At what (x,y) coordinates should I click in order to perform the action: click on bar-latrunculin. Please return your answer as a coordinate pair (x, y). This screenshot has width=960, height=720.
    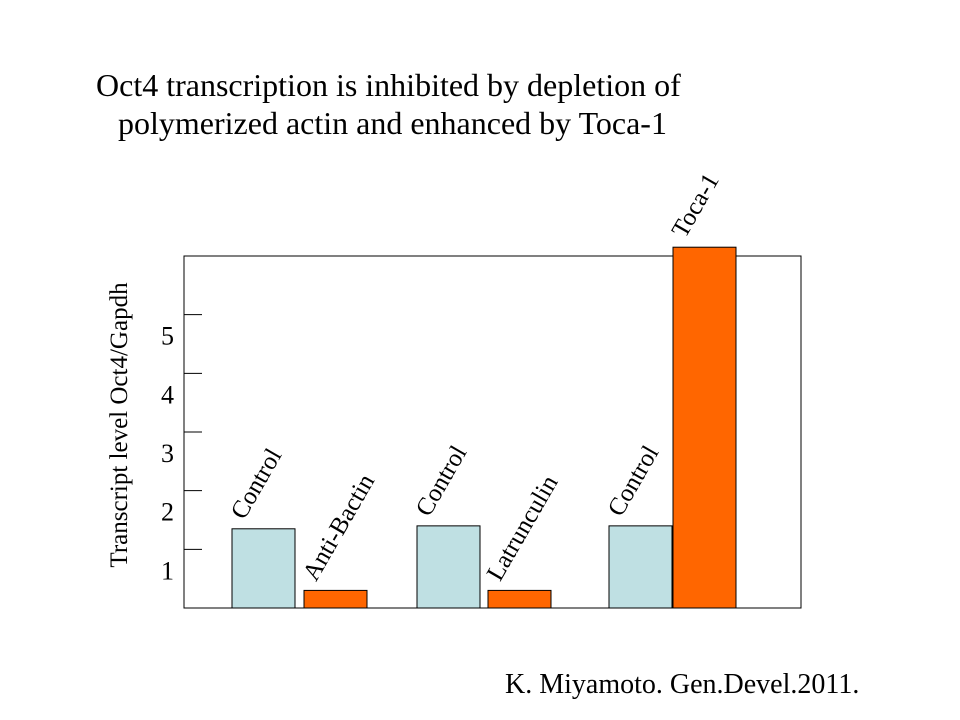
    Looking at the image, I should click on (519, 599).